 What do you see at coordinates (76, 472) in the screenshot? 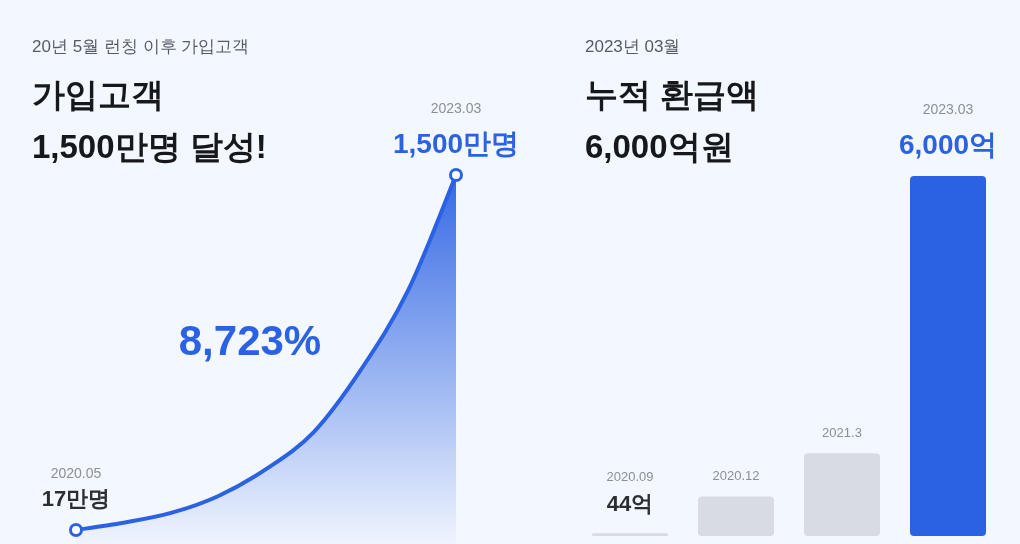
I see `annotation: 2020.05` at bounding box center [76, 472].